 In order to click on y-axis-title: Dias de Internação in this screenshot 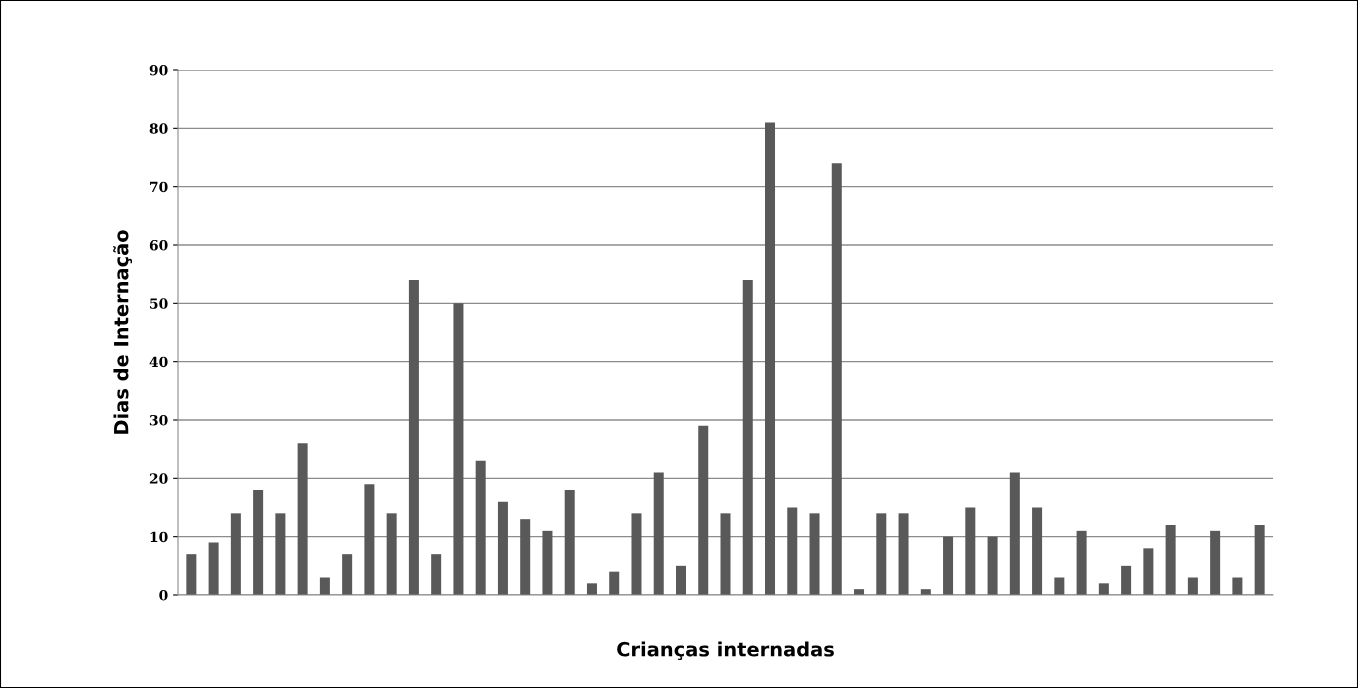, I will do `click(123, 332)`.